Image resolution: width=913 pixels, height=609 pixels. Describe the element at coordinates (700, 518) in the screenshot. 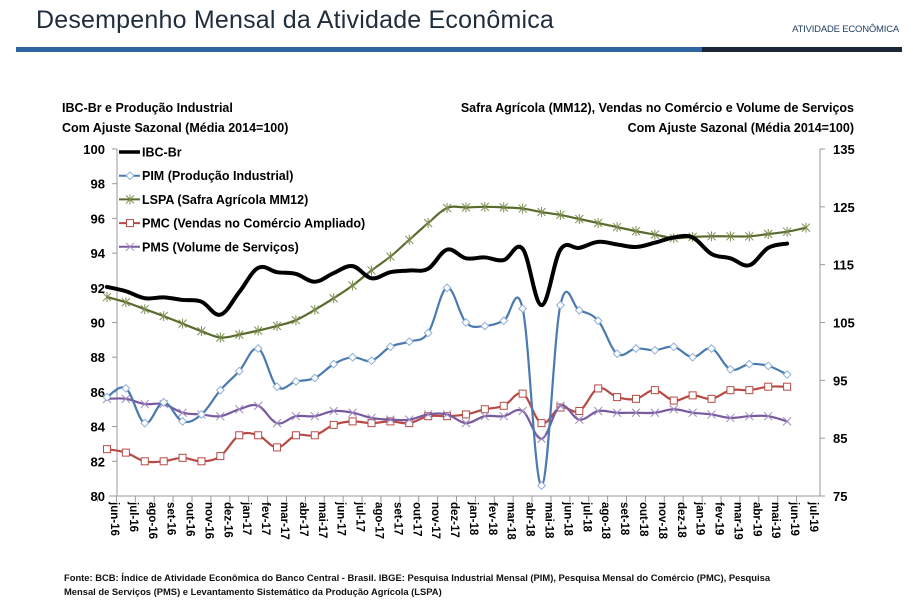

I see `x-tick-label: jan-19` at that location.